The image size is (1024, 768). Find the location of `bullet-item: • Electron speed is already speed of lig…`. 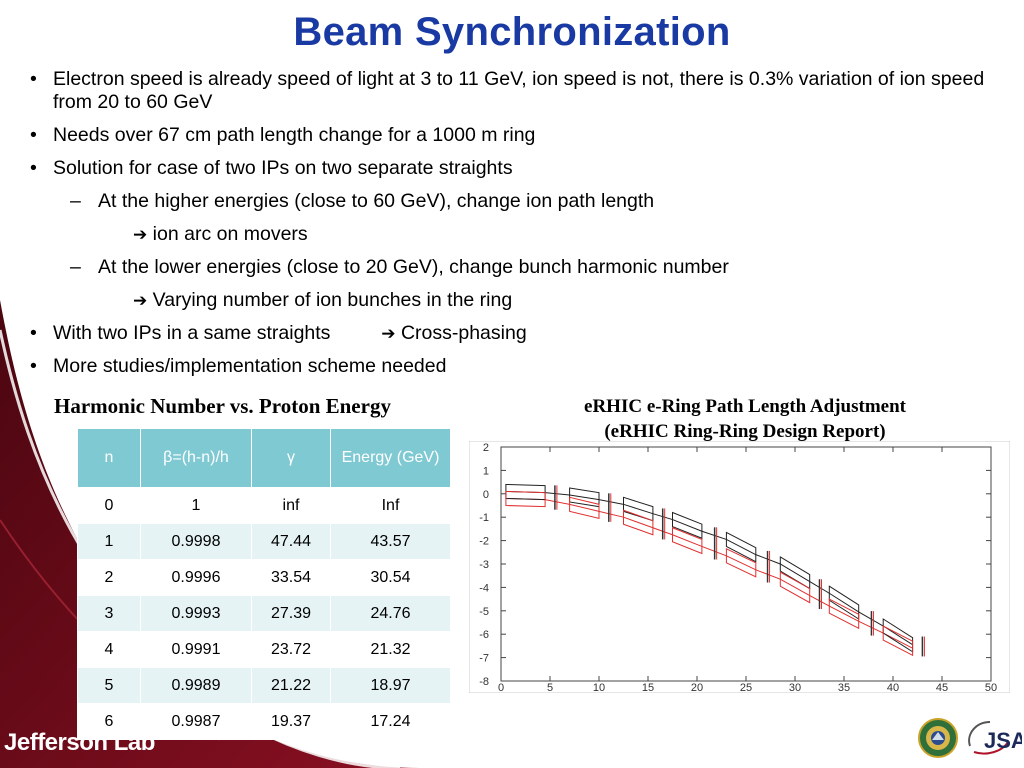

bullet-item: • Electron speed is already speed of lig… is located at coordinates (508, 91).